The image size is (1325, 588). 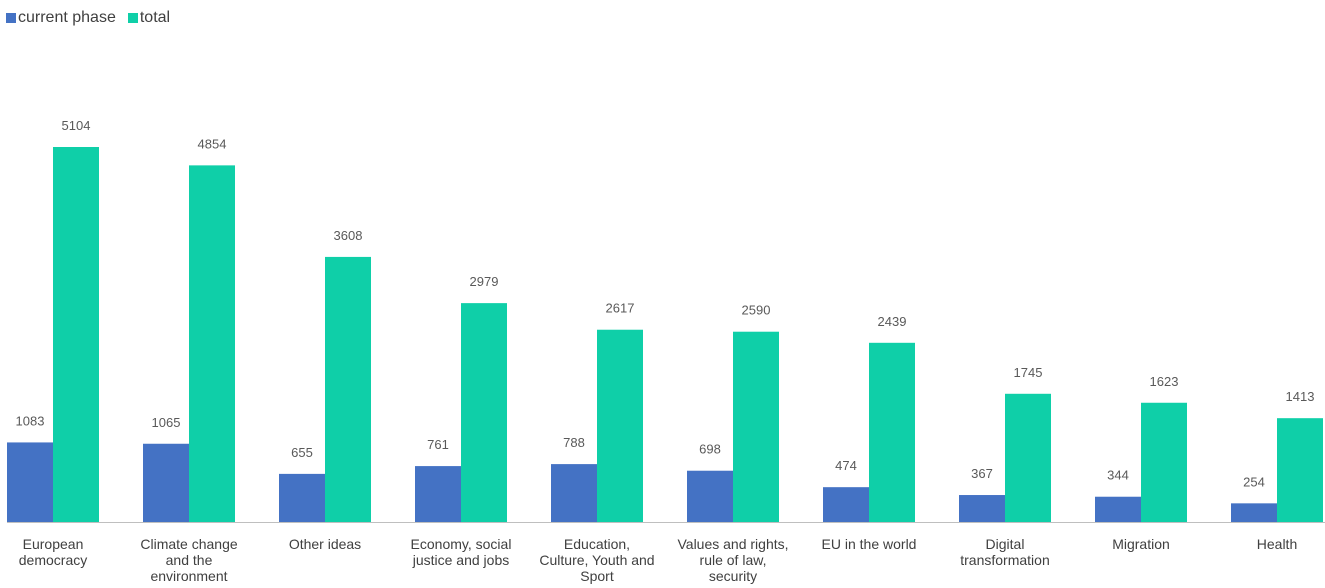 What do you see at coordinates (1164, 381) in the screenshot?
I see `data-label-total-8: 1623` at bounding box center [1164, 381].